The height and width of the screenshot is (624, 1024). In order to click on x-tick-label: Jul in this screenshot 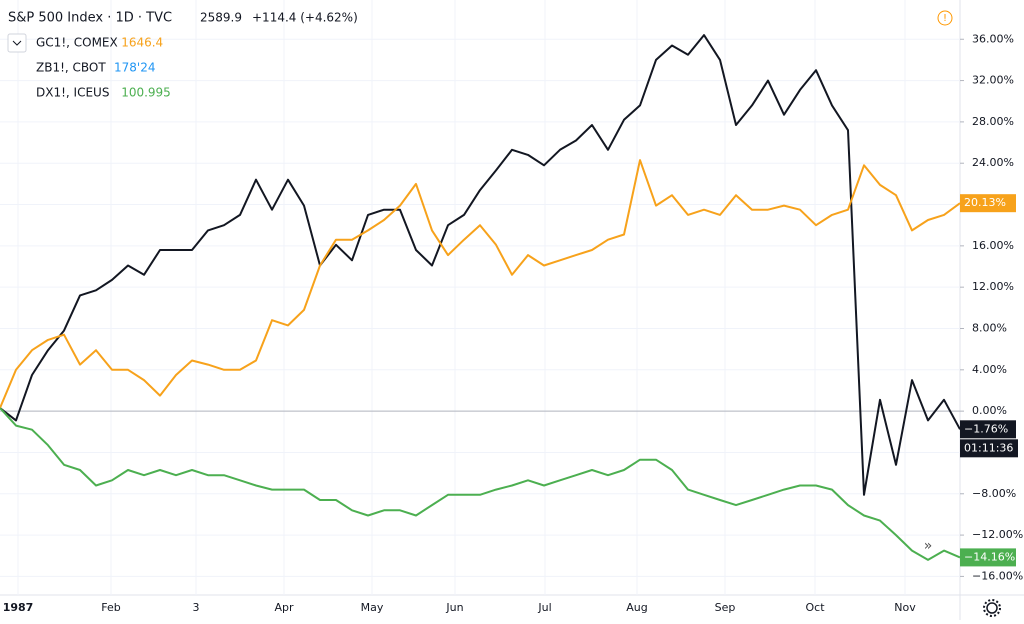, I will do `click(544, 607)`.